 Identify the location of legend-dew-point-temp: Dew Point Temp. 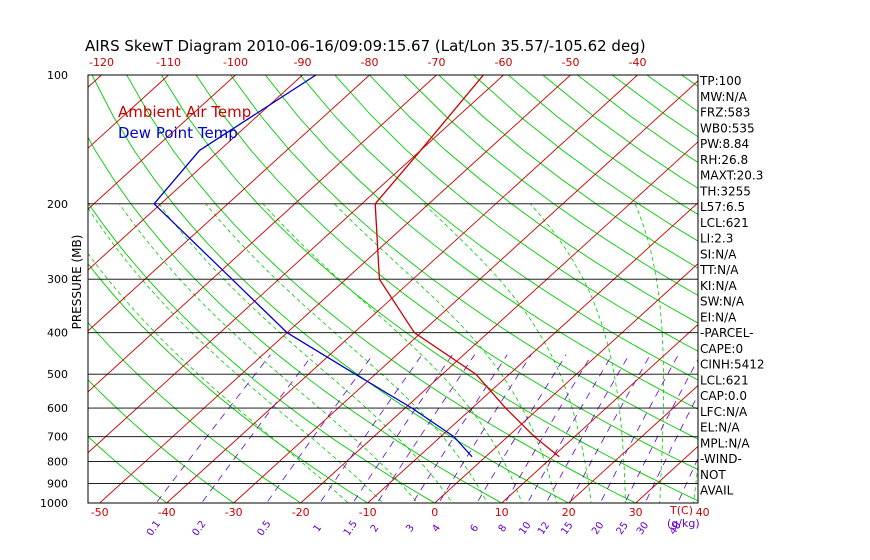
(178, 133).